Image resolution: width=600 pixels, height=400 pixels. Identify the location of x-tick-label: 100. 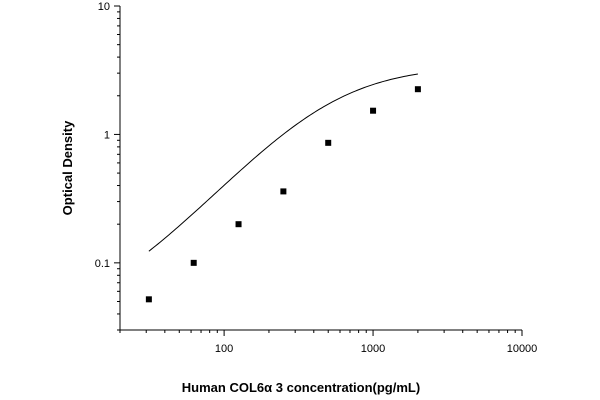
(224, 349).